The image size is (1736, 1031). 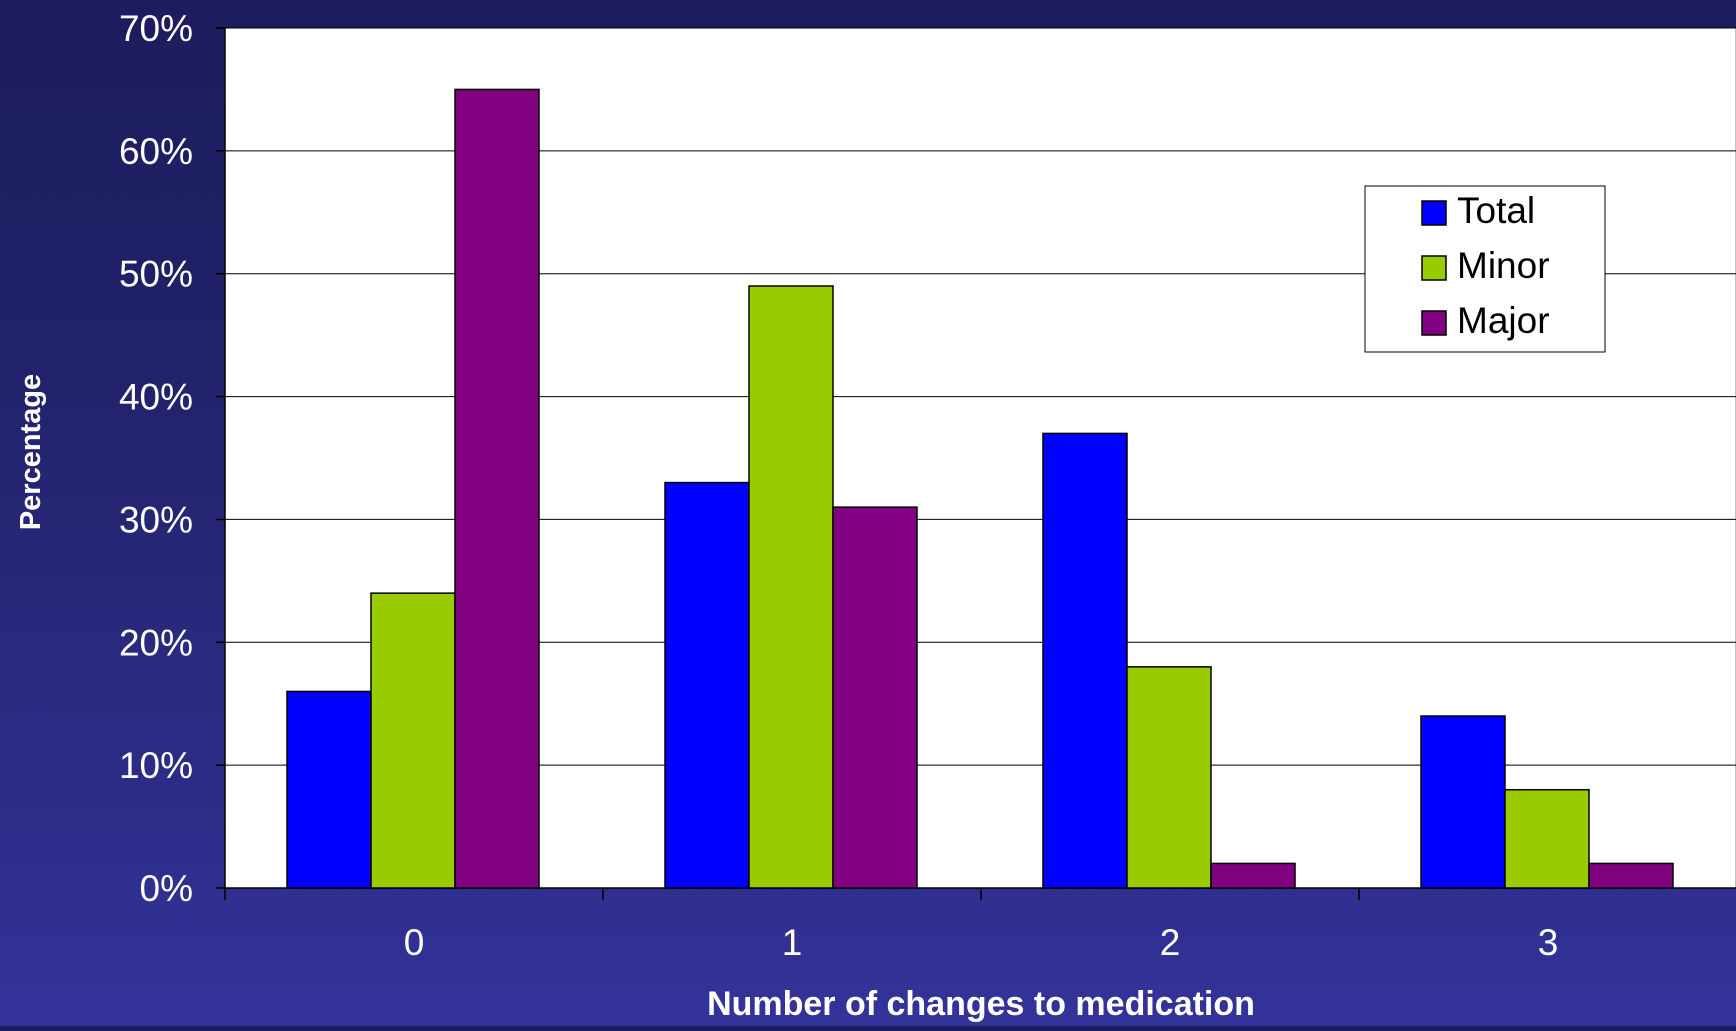 What do you see at coordinates (156, 765) in the screenshot?
I see `y-tick-label: 10%` at bounding box center [156, 765].